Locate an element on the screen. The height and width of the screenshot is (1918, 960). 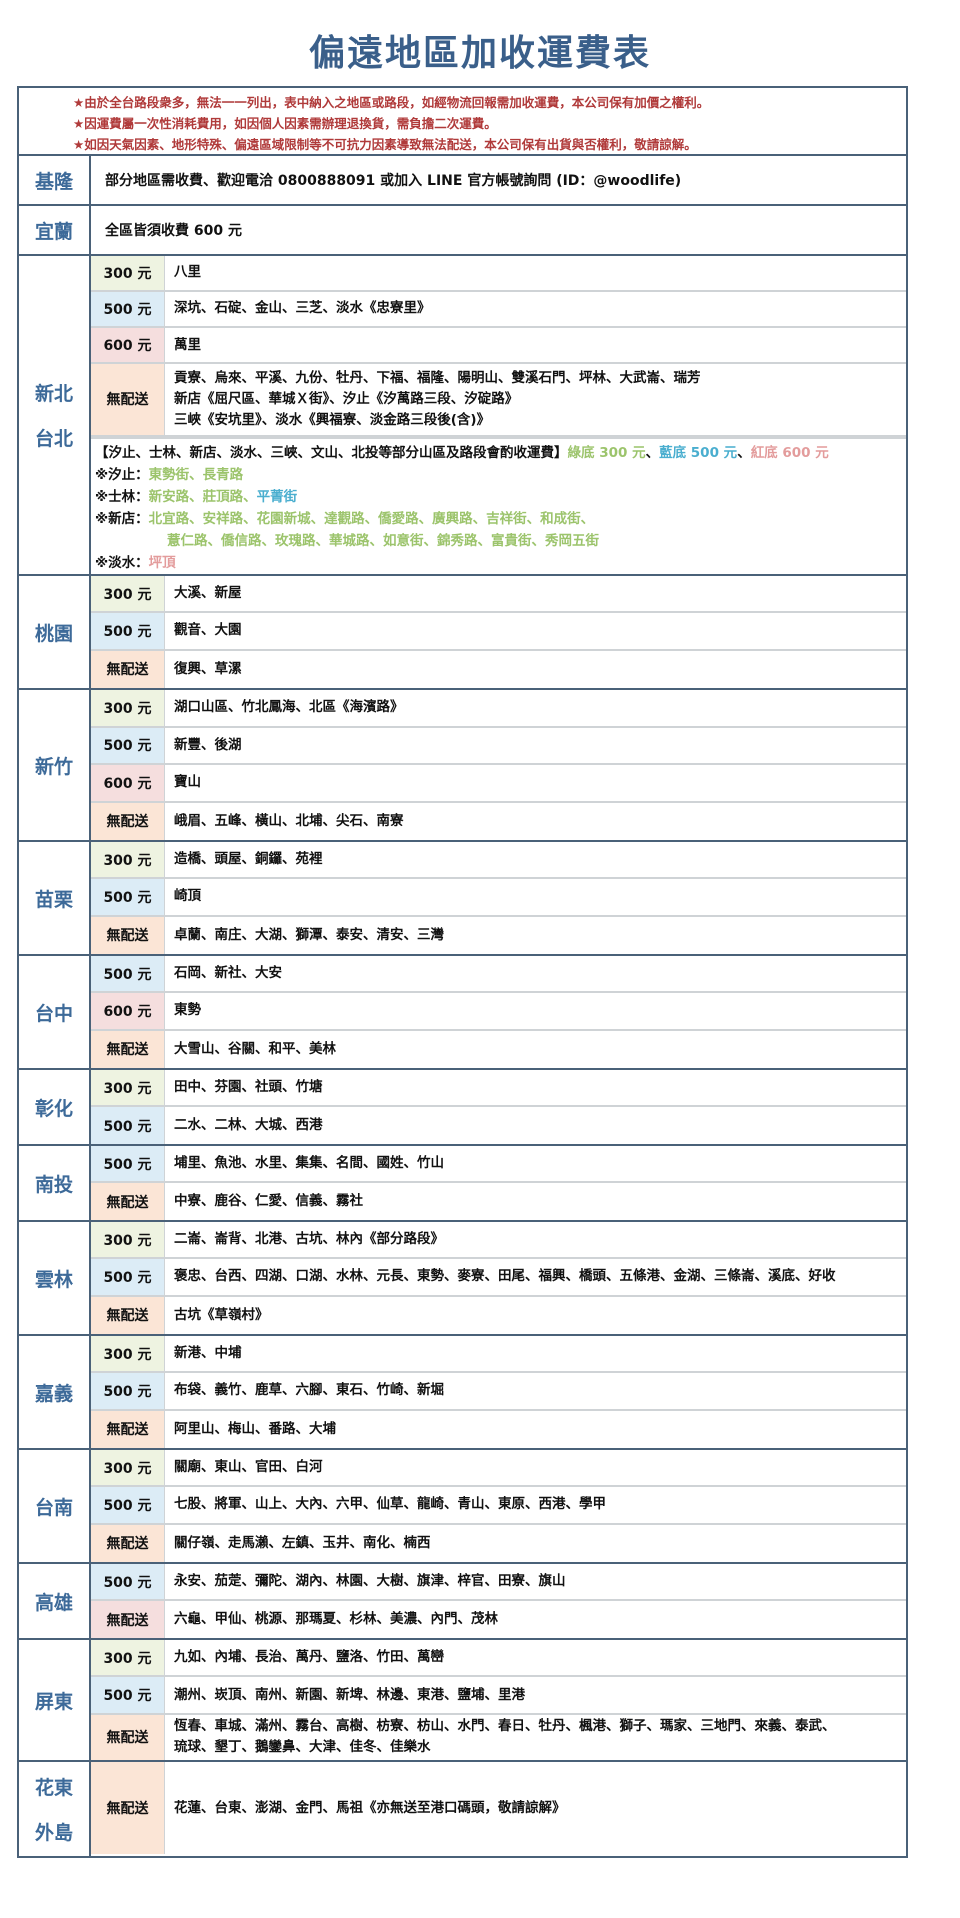
region-label: 苗栗 is located at coordinates (55, 898).